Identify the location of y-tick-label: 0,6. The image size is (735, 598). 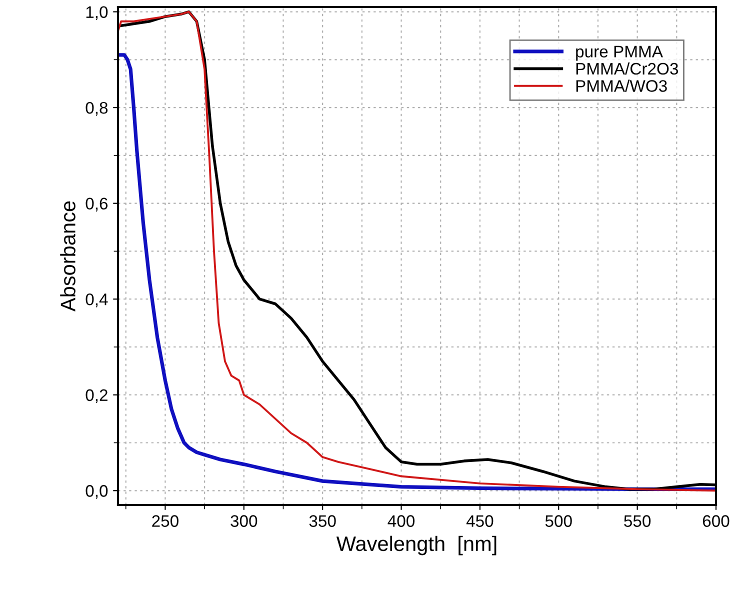
(97, 205).